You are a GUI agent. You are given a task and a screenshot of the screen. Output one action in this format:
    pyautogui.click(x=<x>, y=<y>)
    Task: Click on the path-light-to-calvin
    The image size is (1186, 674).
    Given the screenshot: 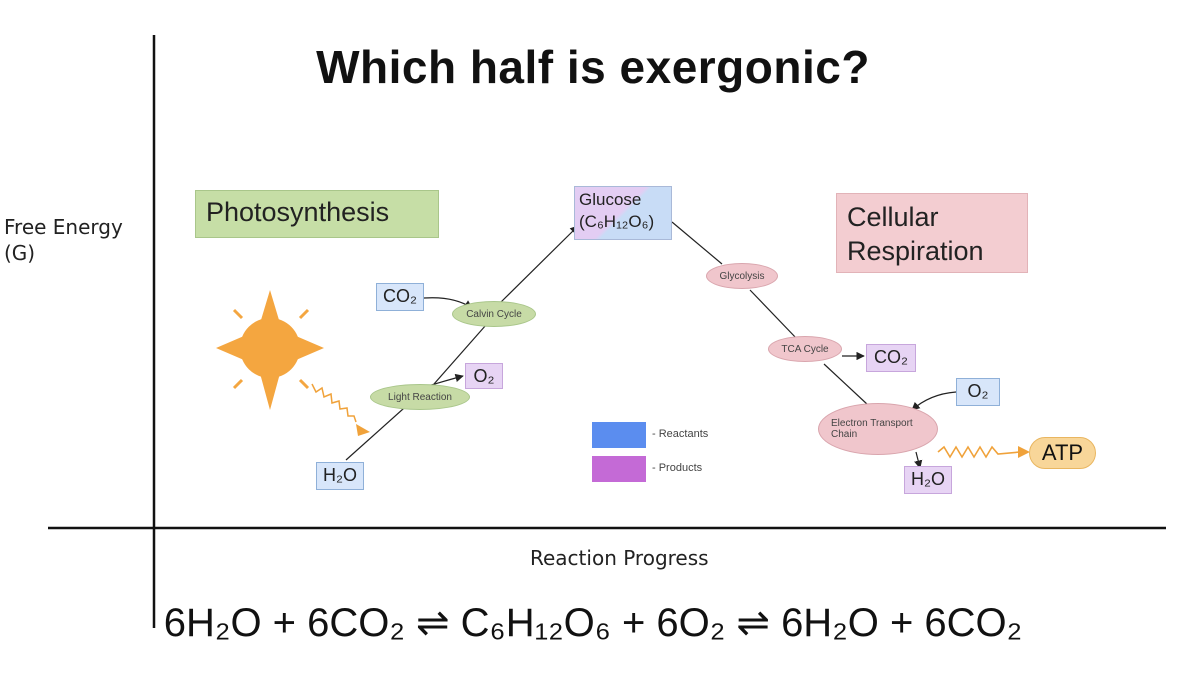 What is the action you would take?
    pyautogui.click(x=460, y=354)
    